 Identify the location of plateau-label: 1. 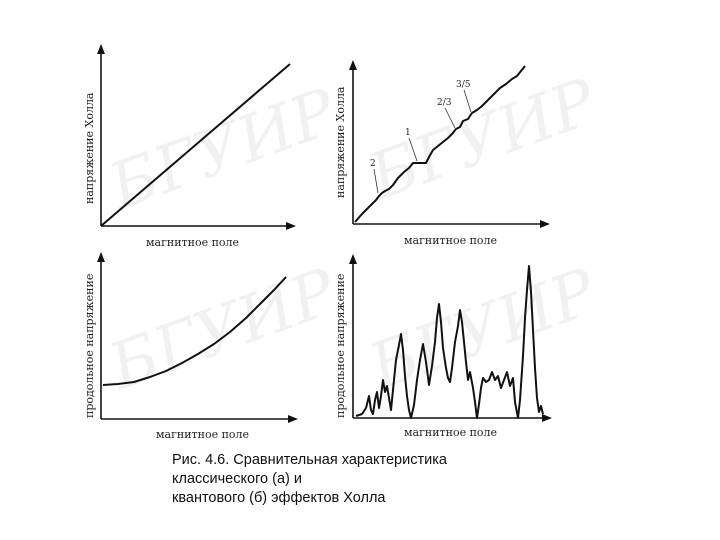
(408, 133).